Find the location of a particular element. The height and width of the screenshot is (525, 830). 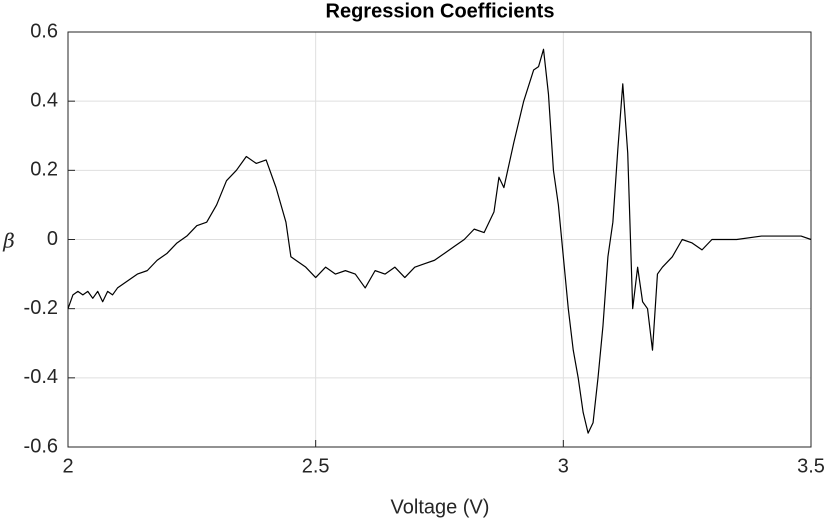

x-tick-label: 3.5 is located at coordinates (811, 466).